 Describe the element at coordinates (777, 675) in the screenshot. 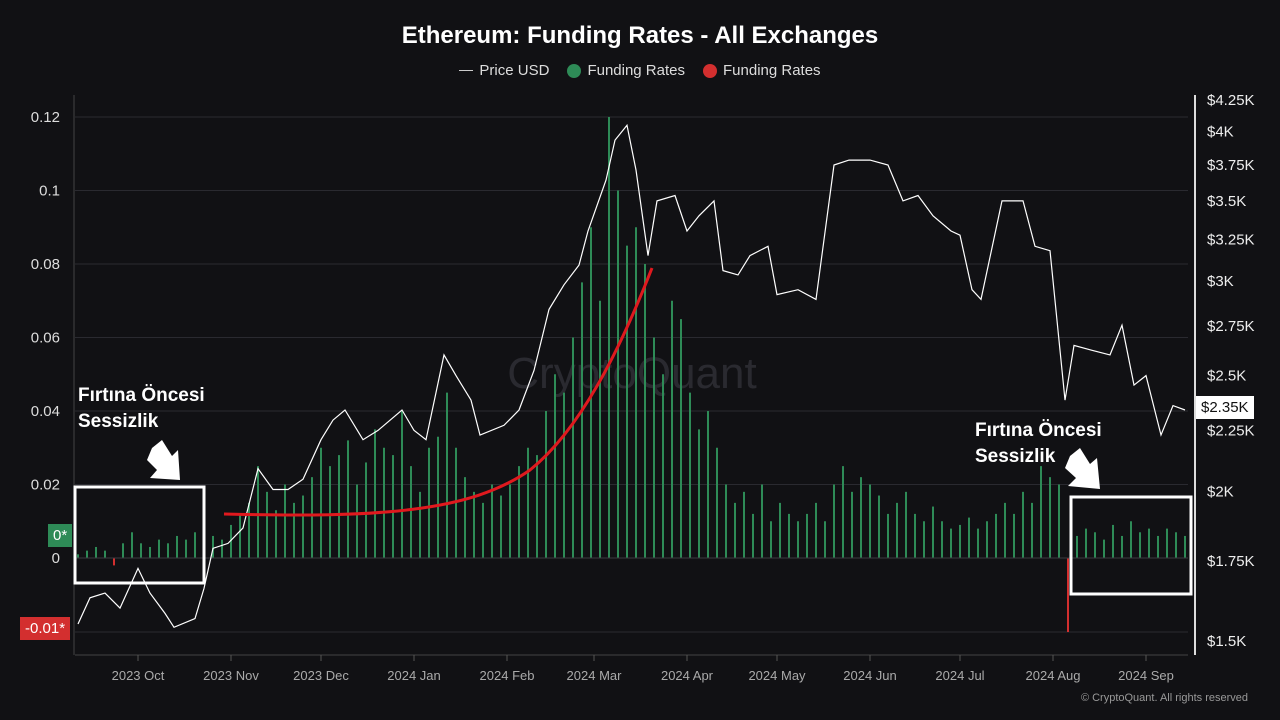

I see `x-tick-label: 2024 May` at that location.